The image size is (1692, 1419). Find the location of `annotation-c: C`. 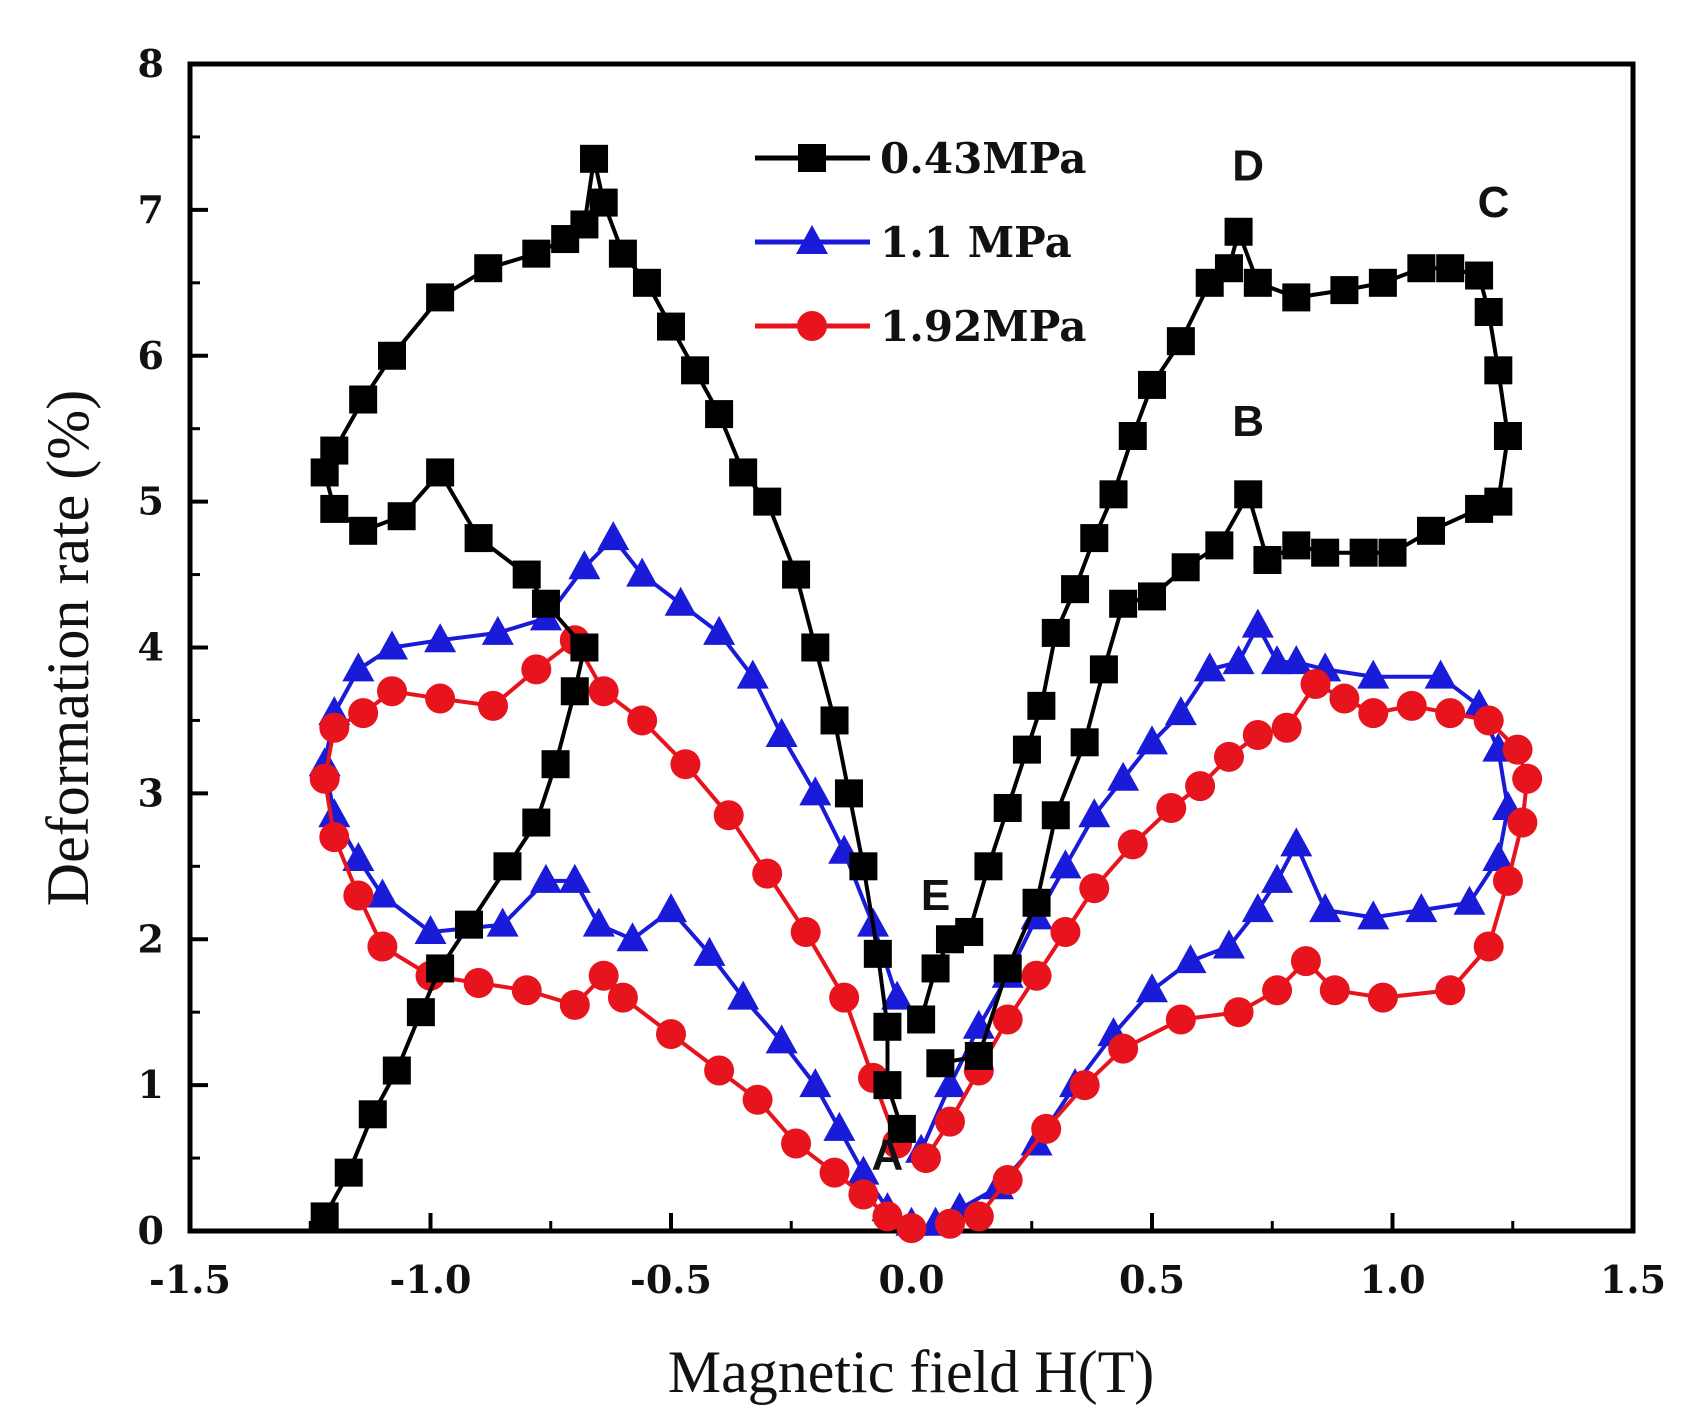

annotation-c: C is located at coordinates (1494, 202).